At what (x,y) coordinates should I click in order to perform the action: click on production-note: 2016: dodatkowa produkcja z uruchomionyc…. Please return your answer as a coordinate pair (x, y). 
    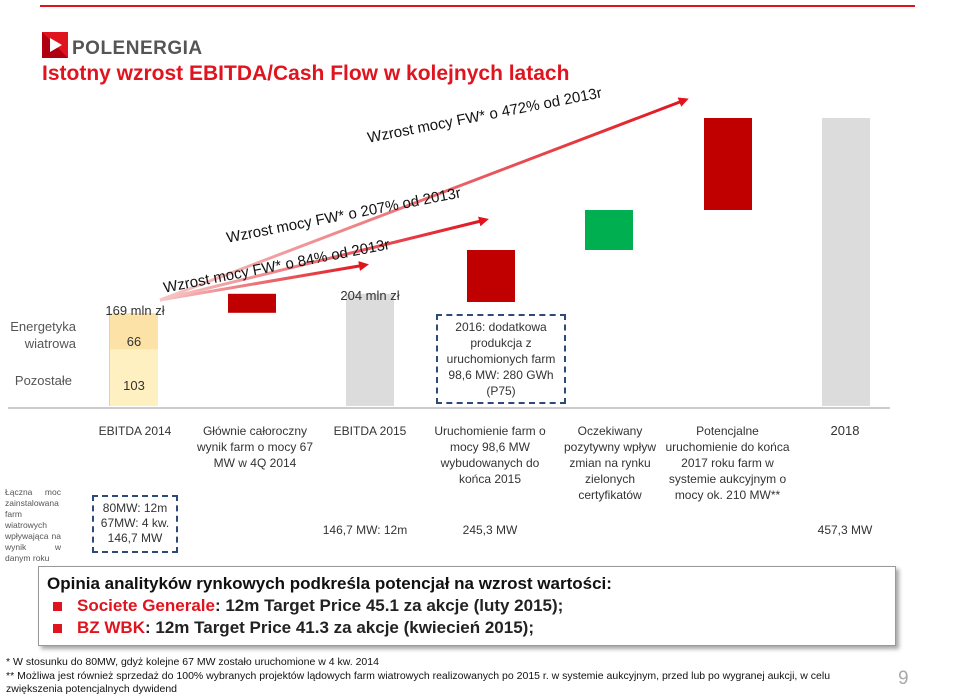
    Looking at the image, I should click on (501, 359).